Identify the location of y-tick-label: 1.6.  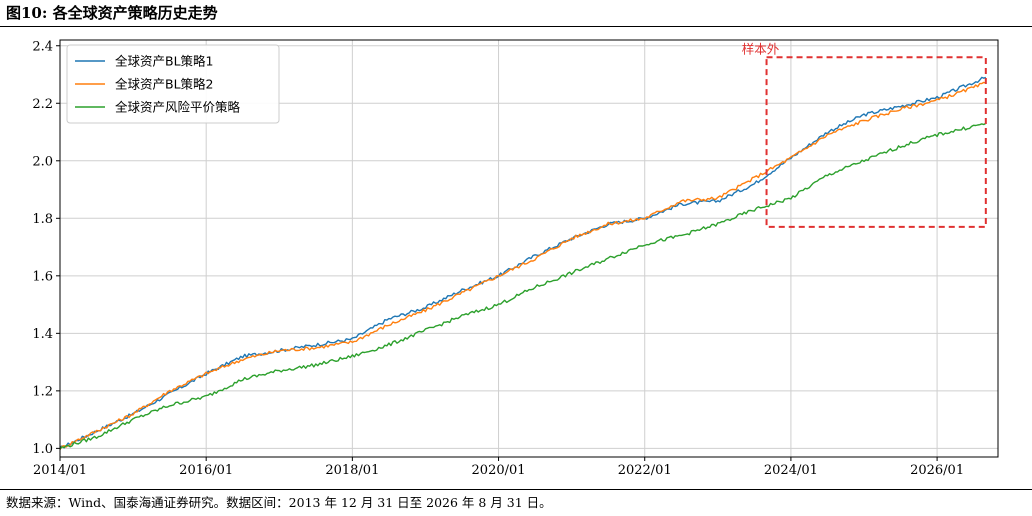
(42, 276).